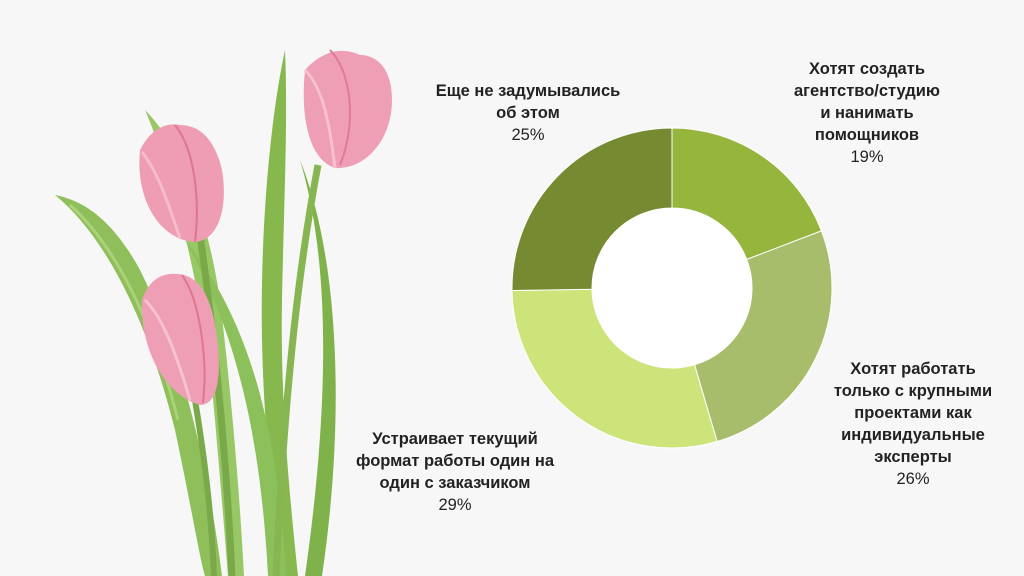 This screenshot has width=1024, height=576. I want to click on slice-name: Еще не задумывались об этом, so click(528, 102).